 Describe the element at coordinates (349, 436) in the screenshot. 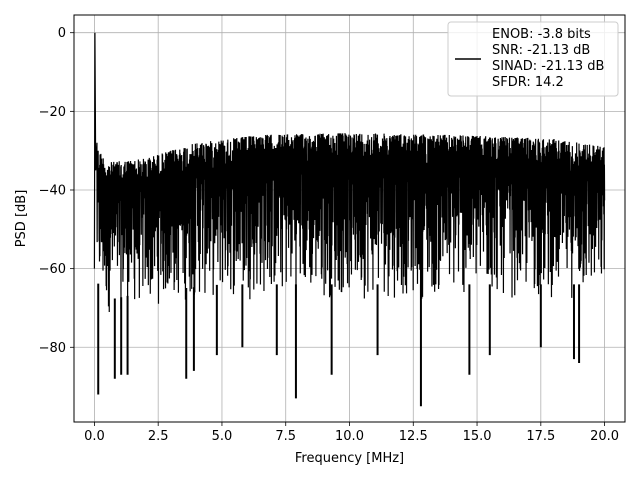

I see `x-tick-label: 10.0` at that location.